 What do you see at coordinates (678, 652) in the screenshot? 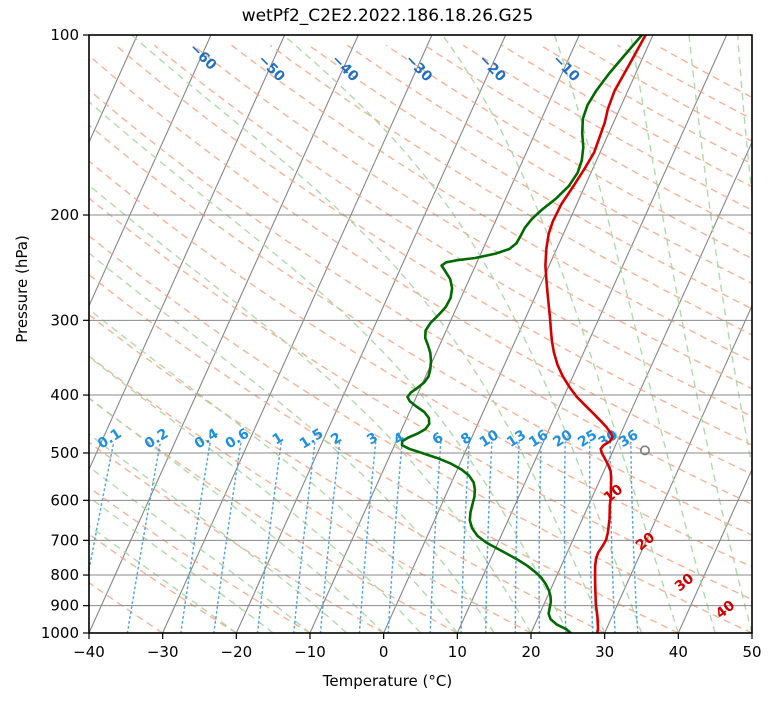
I see `x-tick-label: 40` at bounding box center [678, 652].